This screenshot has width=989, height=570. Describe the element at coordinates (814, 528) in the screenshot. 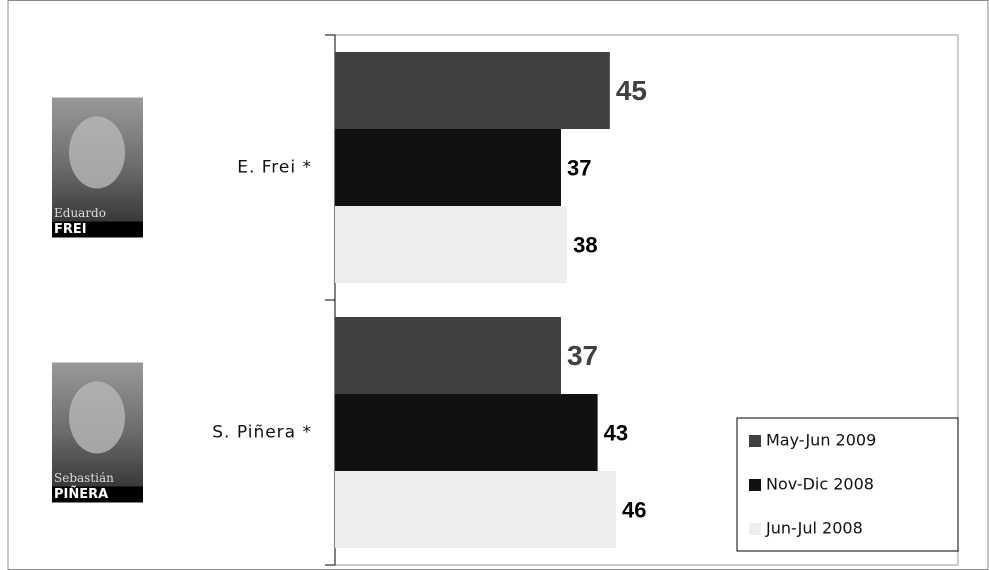

I see `legend-label: Jun-Jul 2008` at that location.